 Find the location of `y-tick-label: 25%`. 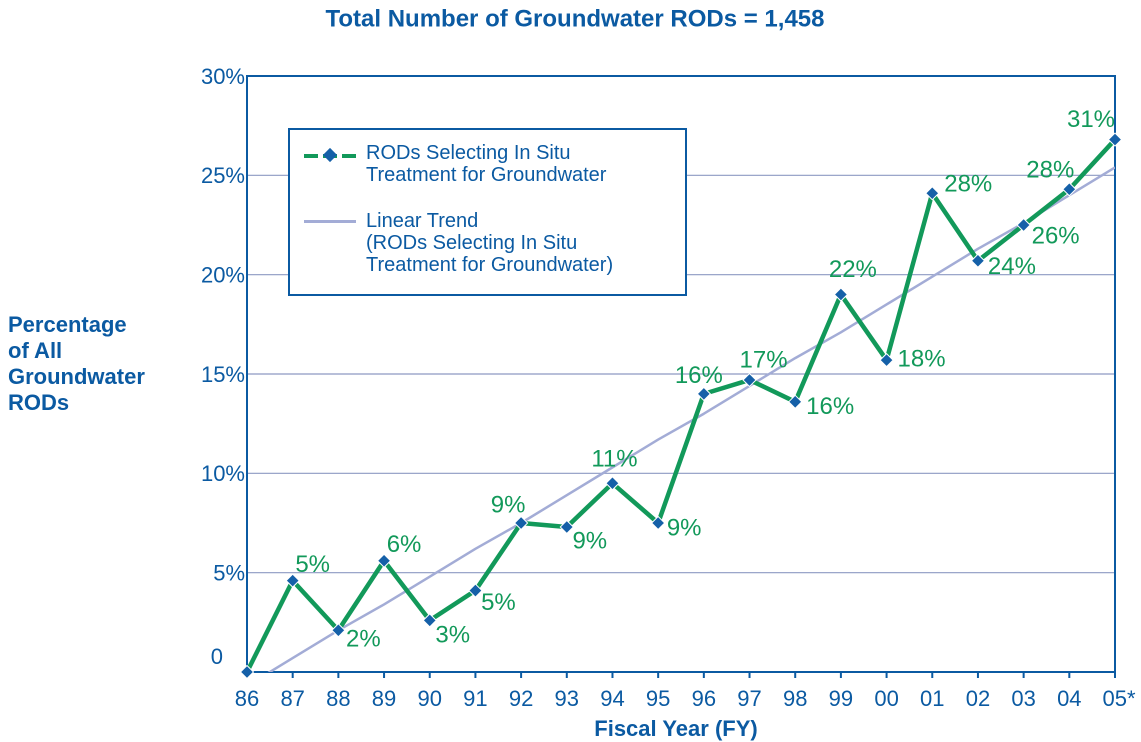

y-tick-label: 25% is located at coordinates (223, 175).